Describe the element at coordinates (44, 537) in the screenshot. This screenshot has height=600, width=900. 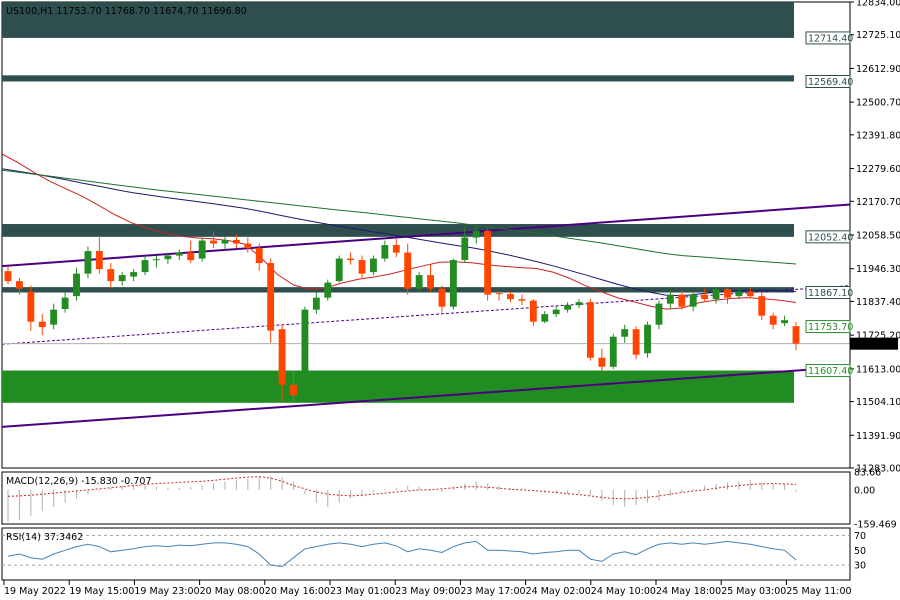
I see `rsi-label: RSI(14) 37.3462` at that location.